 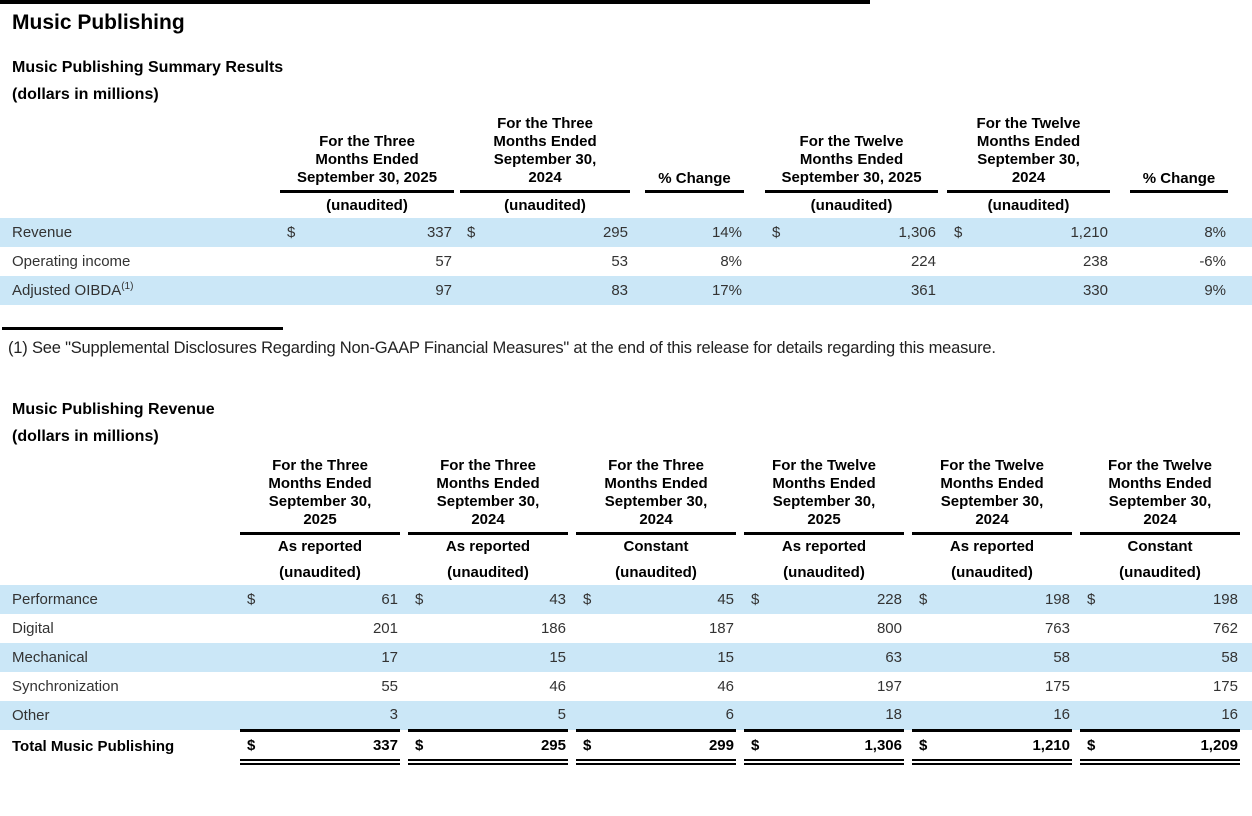 What do you see at coordinates (50, 657) in the screenshot?
I see `row-label: Mechanical` at bounding box center [50, 657].